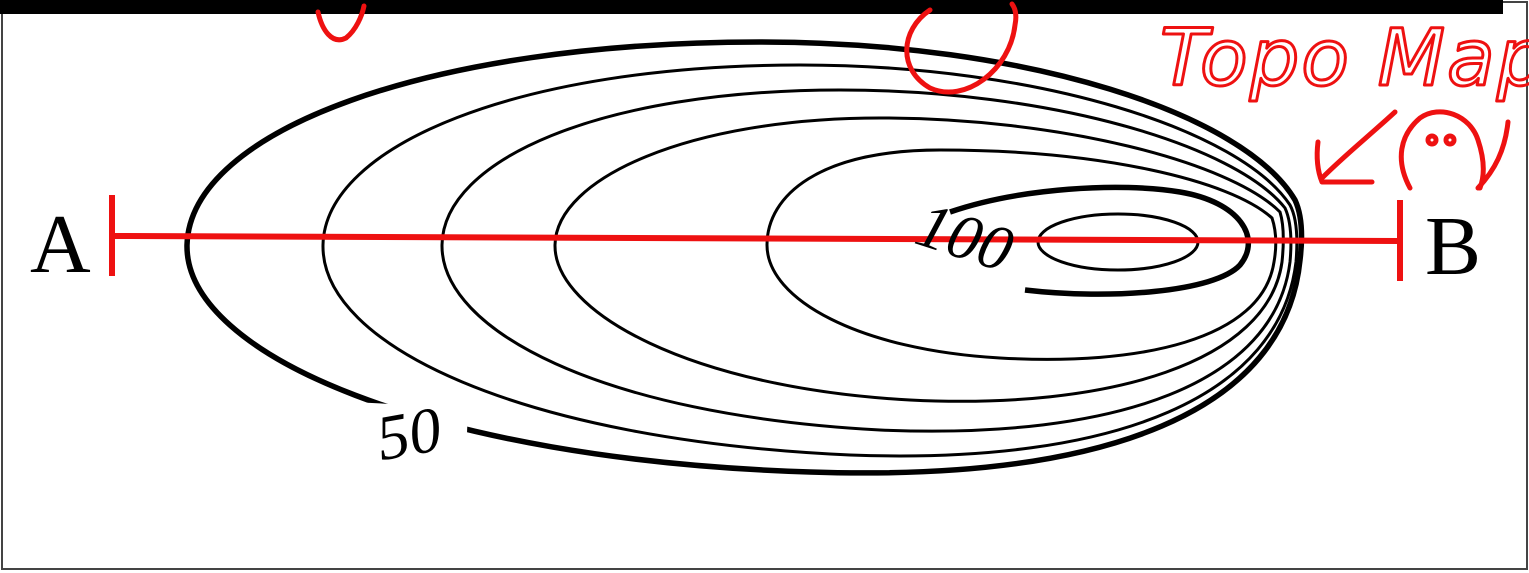 The image size is (1529, 573). What do you see at coordinates (751, 7) in the screenshot?
I see `header-bar` at bounding box center [751, 7].